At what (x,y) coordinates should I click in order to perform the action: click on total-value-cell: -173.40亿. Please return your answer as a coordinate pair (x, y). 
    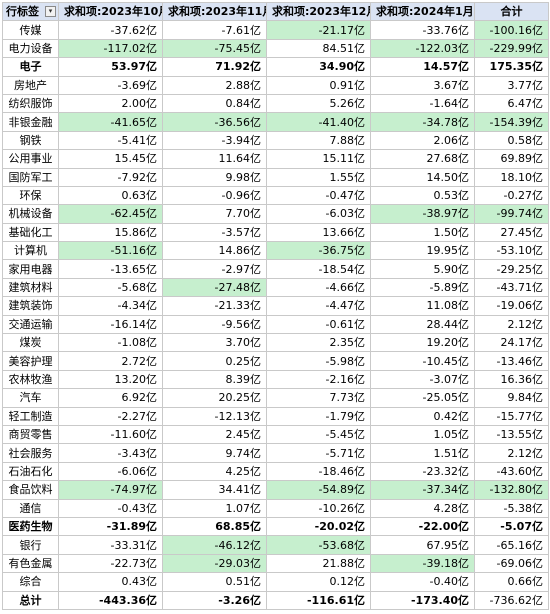
    Looking at the image, I should click on (422, 600).